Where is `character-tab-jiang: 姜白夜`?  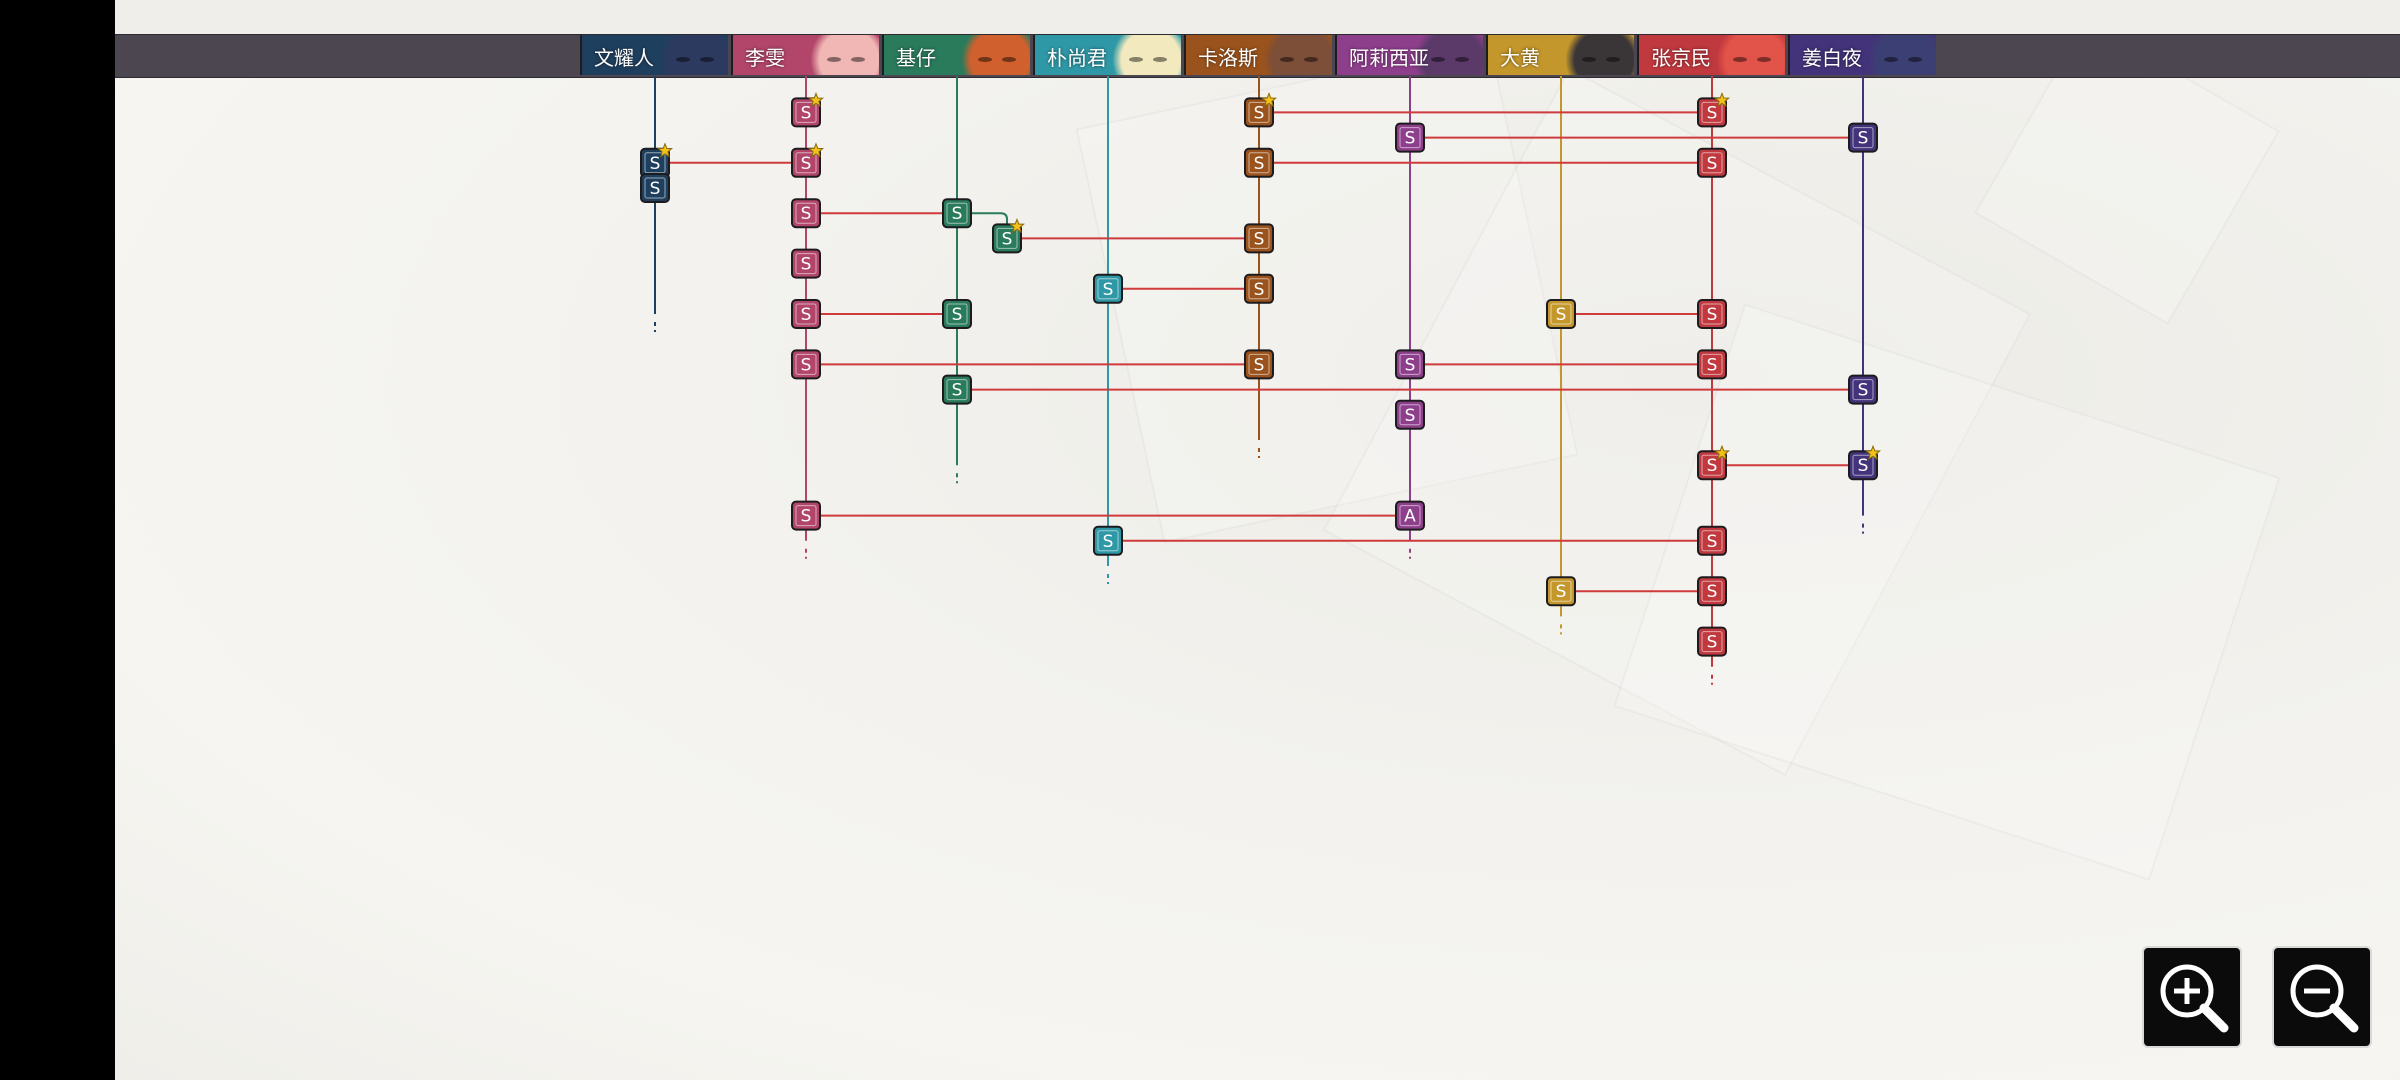
character-tab-jiang: 姜白夜 is located at coordinates (1862, 55).